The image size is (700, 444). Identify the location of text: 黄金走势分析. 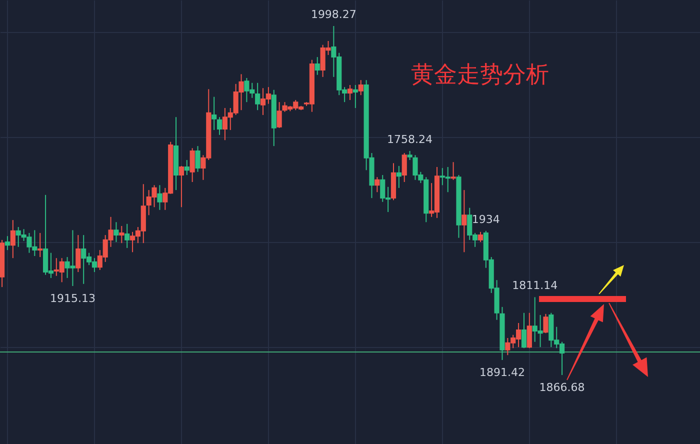
(480, 75).